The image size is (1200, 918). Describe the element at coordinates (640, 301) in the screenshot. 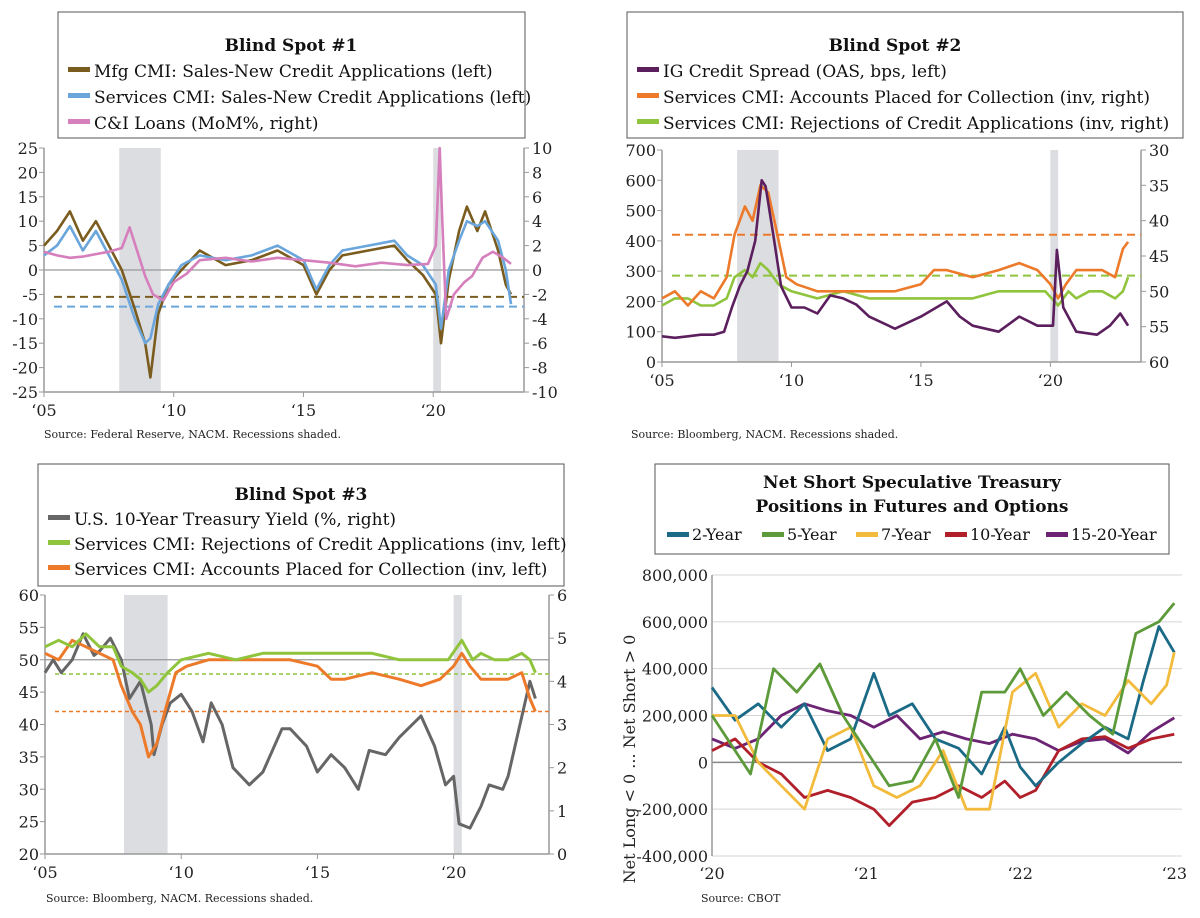

I see `left-tick-label: 200` at that location.